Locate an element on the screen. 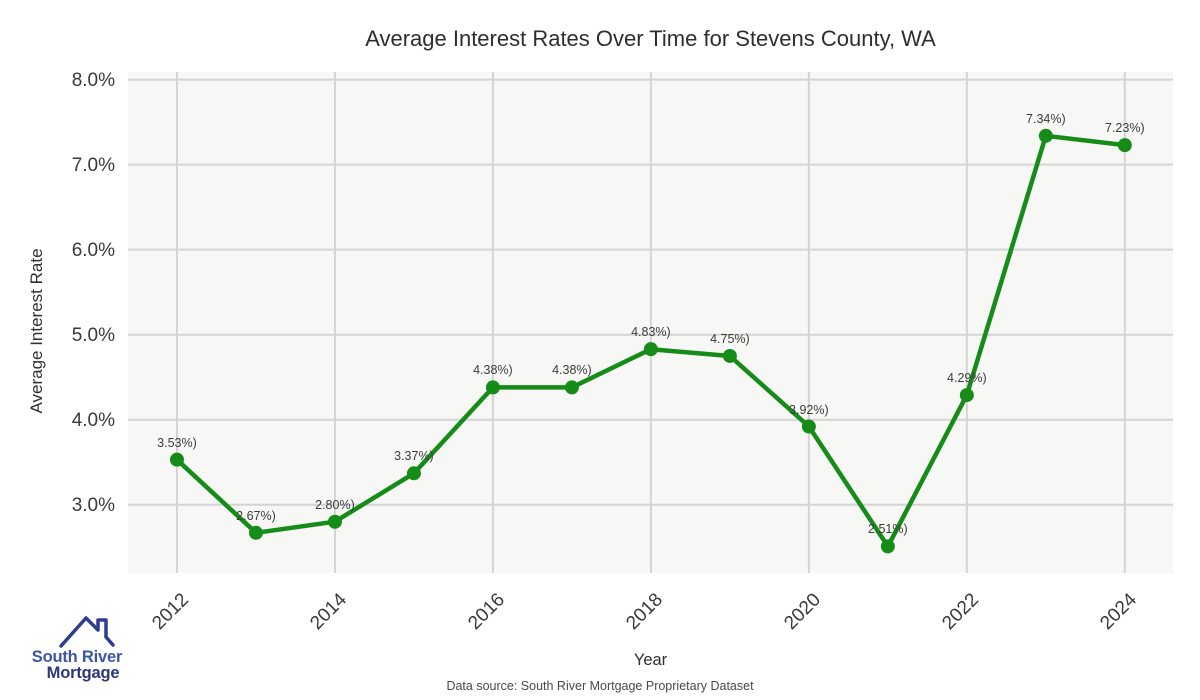 The height and width of the screenshot is (700, 1200). point-label: 3.92%) is located at coordinates (809, 409).